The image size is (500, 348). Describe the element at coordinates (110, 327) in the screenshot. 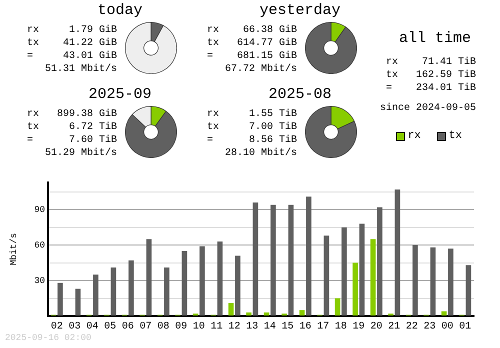

I see `x-tick-label: 05` at that location.